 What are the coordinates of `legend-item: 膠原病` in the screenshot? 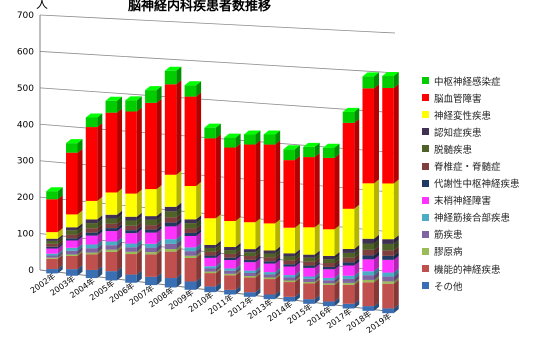 It's located at (481, 251).